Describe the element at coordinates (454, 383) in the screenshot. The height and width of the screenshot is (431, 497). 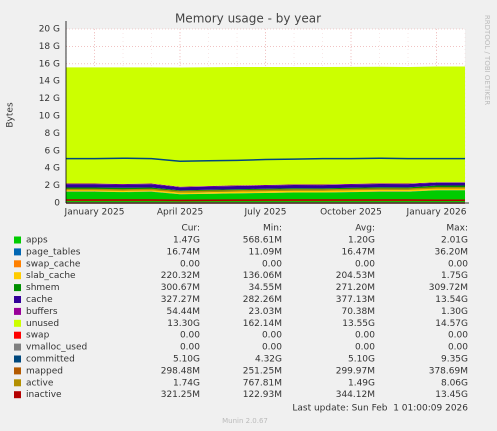
I see `stat-value: 8.06G` at that location.